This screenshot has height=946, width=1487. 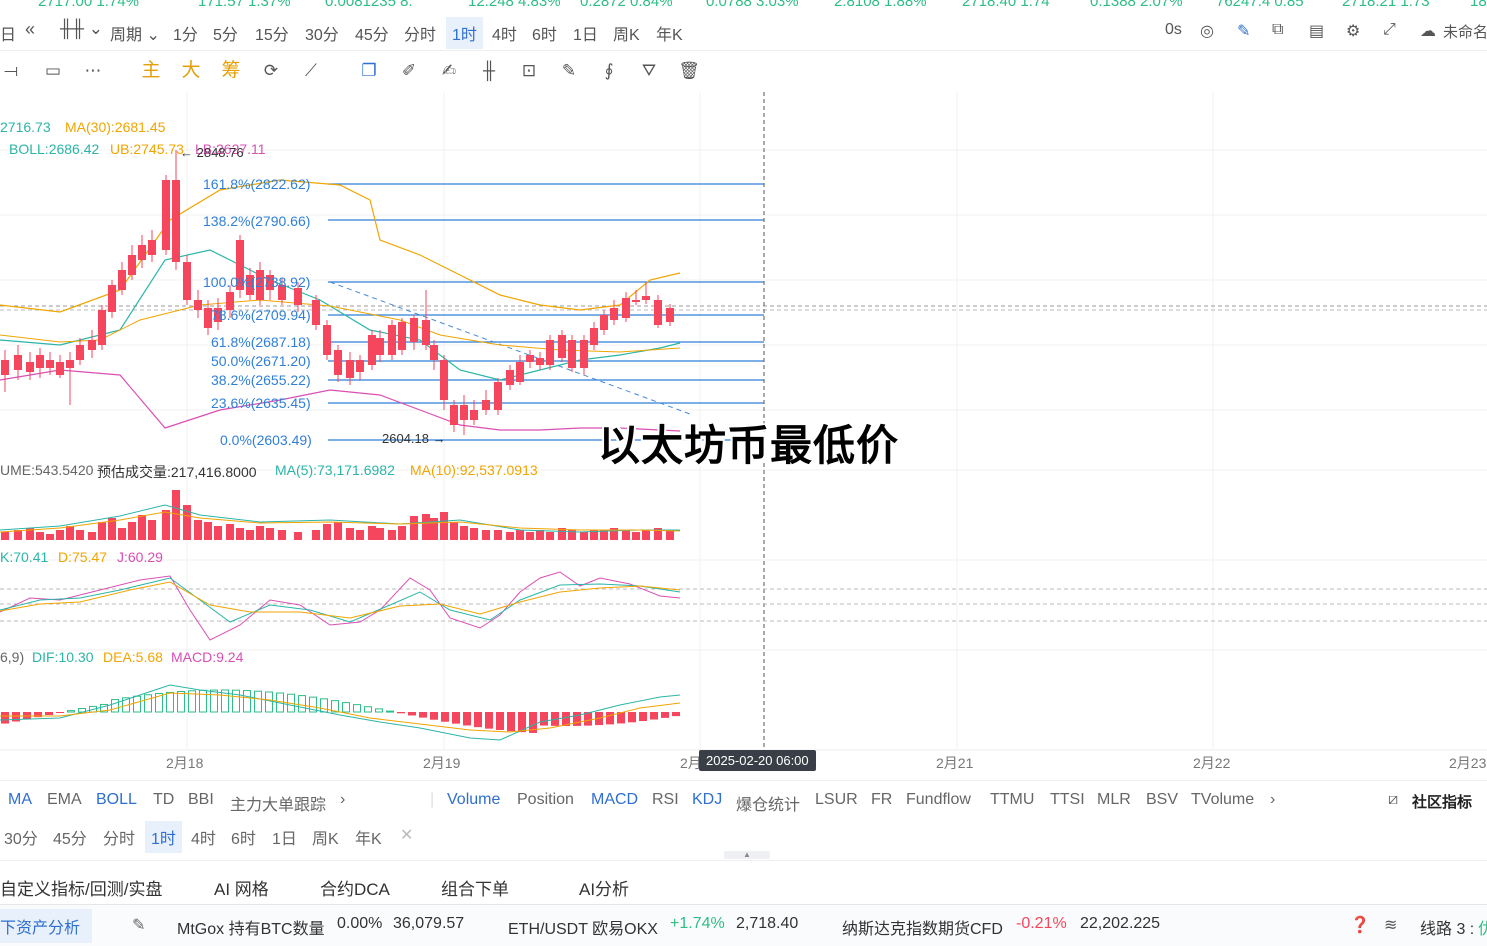 What do you see at coordinates (768, 805) in the screenshot?
I see `sub-ind-liquidation: 爆仓统计` at bounding box center [768, 805].